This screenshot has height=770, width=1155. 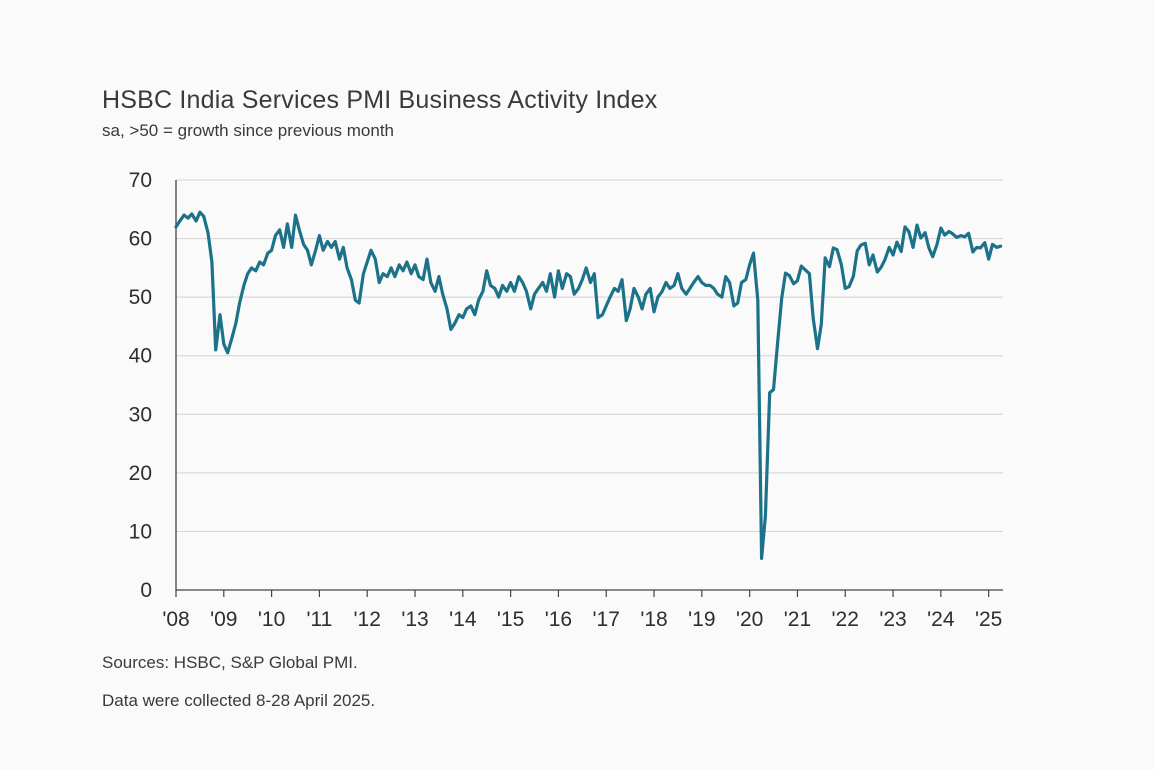 I want to click on x-tick-label: '16, so click(x=558, y=619).